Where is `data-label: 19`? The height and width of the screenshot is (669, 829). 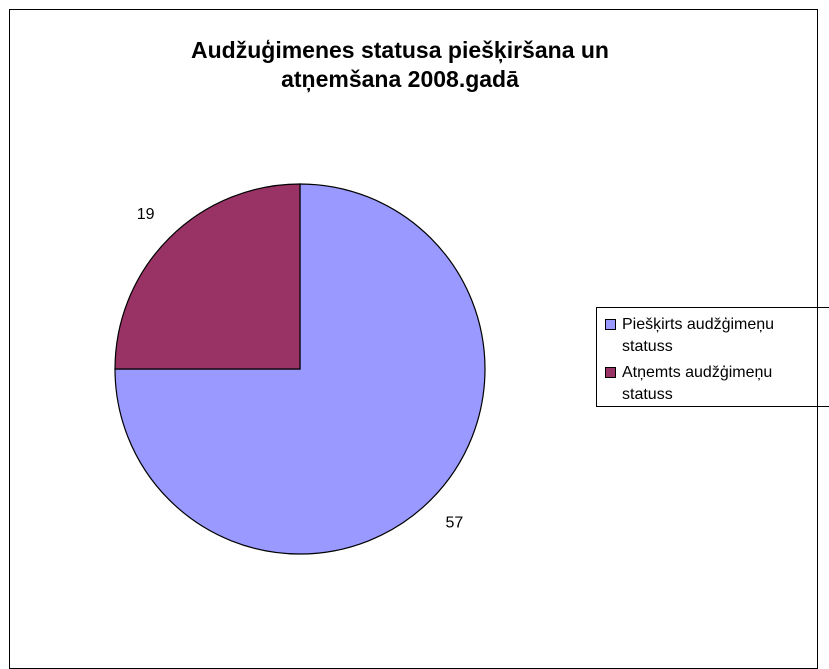
data-label: 19 is located at coordinates (146, 214).